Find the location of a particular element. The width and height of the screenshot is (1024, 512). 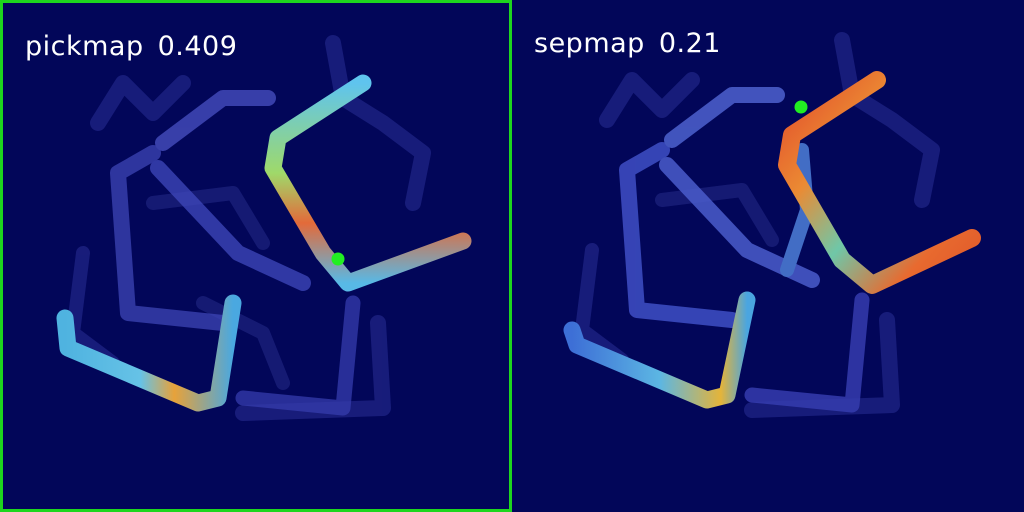

pick-point-marker is located at coordinates (338, 259).